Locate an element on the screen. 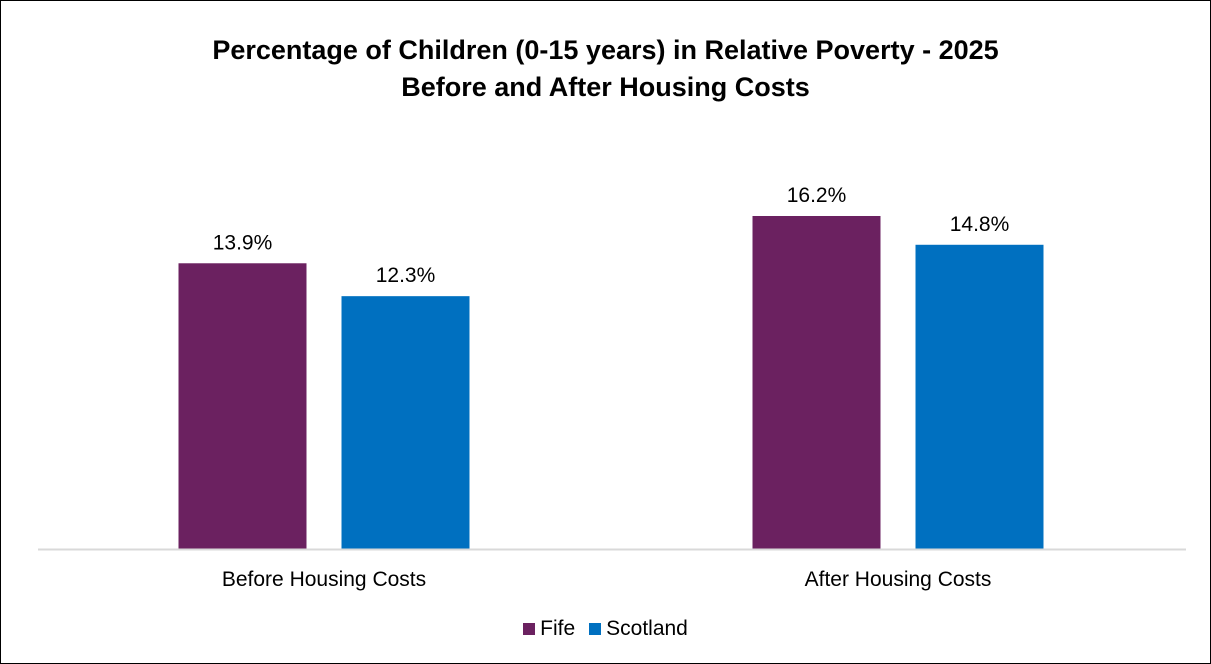 Image resolution: width=1211 pixels, height=664 pixels. category-label-before: Before Housing Costs is located at coordinates (324, 579).